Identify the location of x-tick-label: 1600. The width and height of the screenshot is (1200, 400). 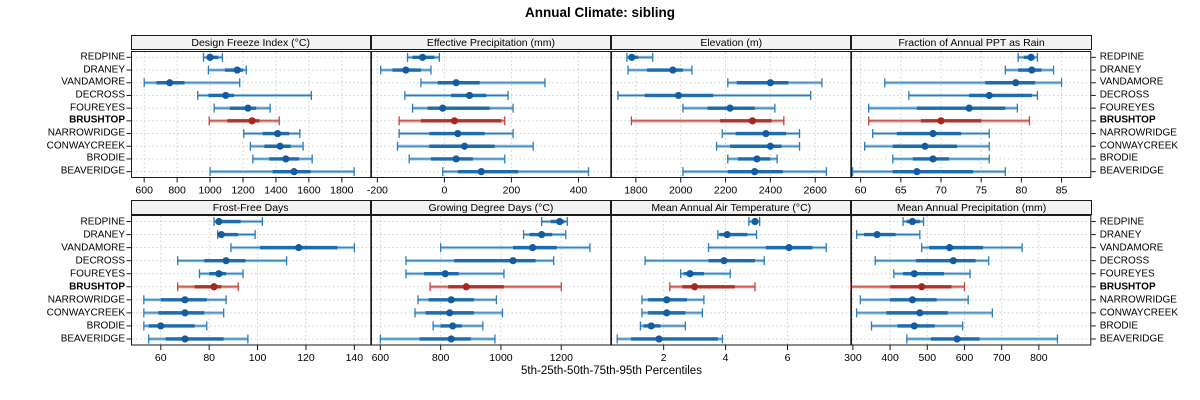
(309, 190).